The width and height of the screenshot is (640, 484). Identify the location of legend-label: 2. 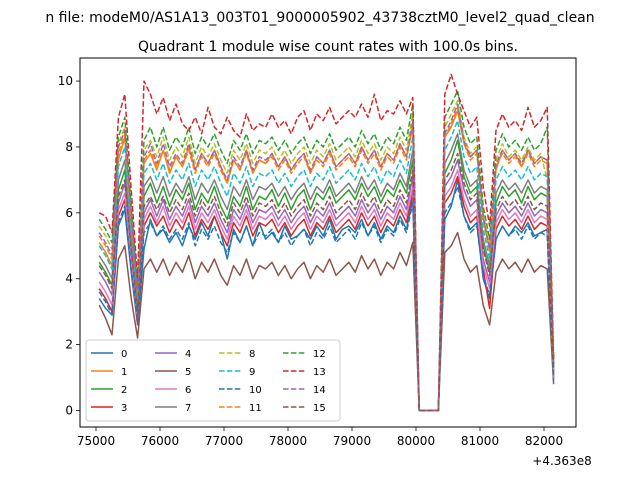
(124, 390).